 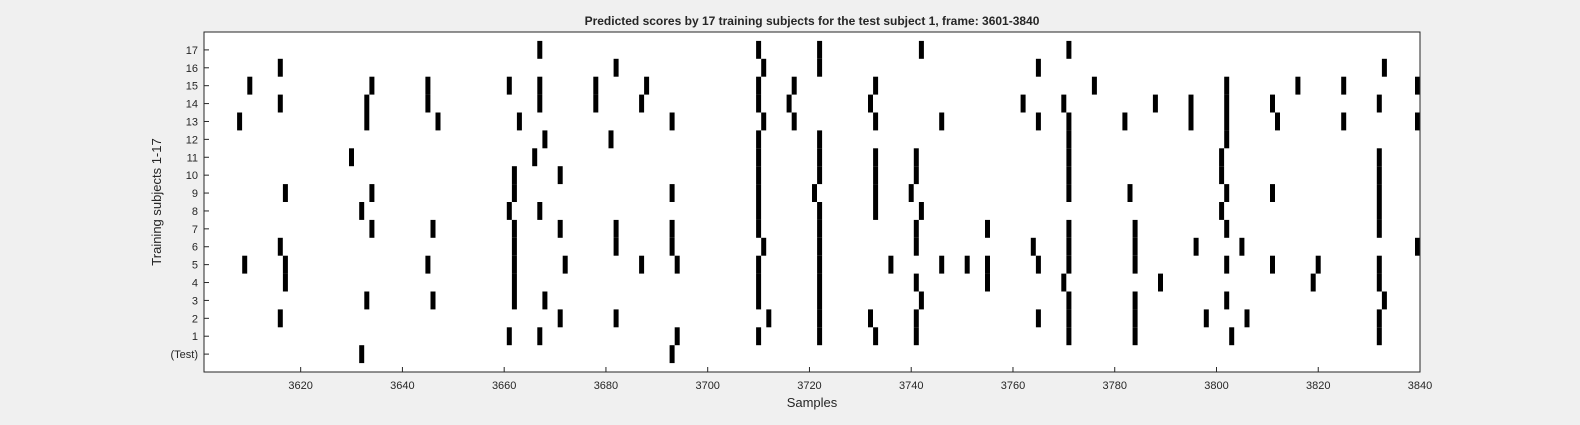 What do you see at coordinates (911, 386) in the screenshot?
I see `x-tick-label-3740: 3740` at bounding box center [911, 386].